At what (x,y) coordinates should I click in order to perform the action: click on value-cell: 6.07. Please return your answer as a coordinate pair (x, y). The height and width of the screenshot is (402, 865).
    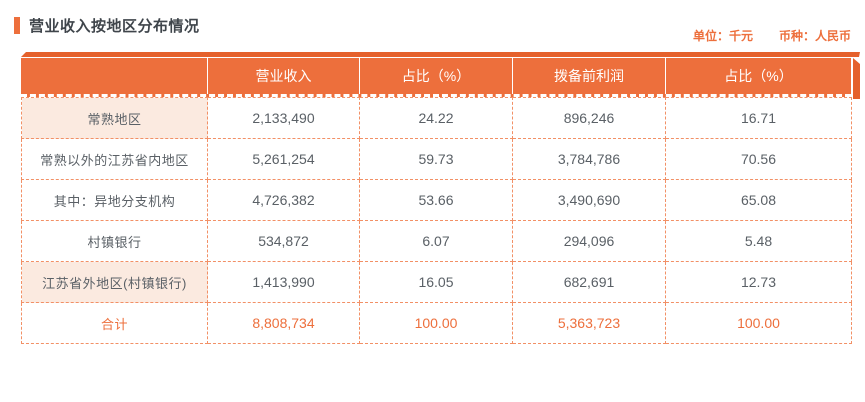
    Looking at the image, I should click on (436, 241).